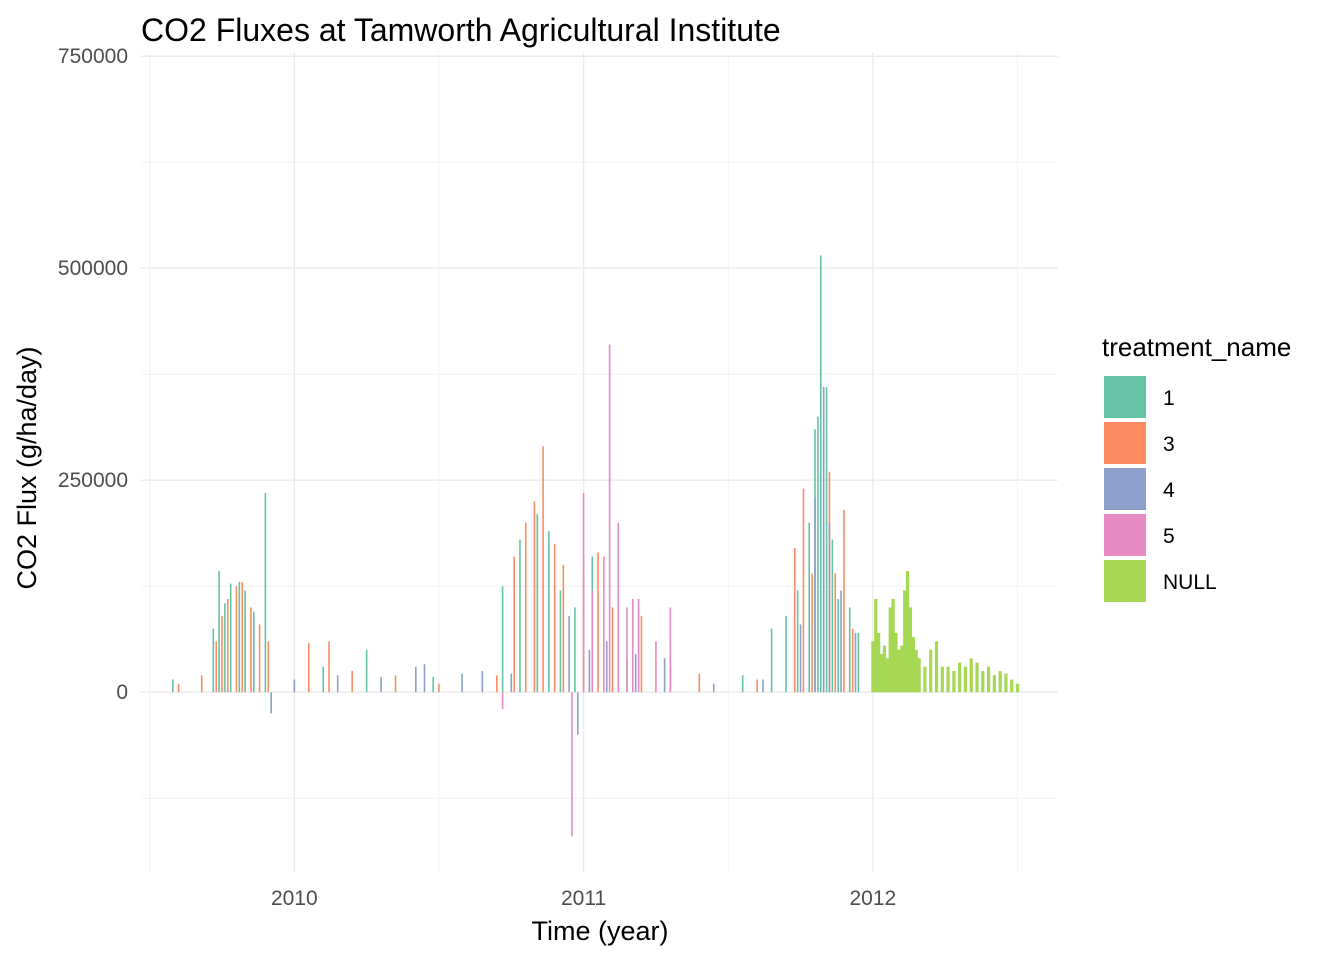 This screenshot has height=960, width=1344. I want to click on x-axis-title: Time (year), so click(599, 931).